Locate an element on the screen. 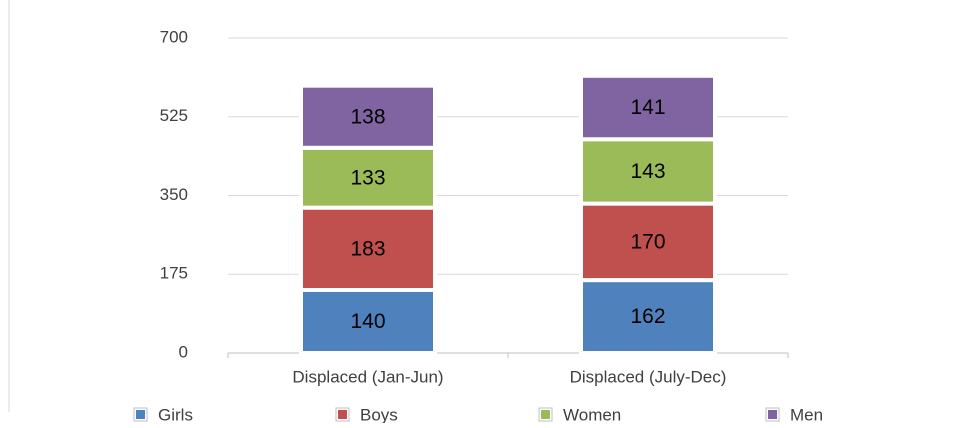  x-tick-label: Displaced (July-Dec) is located at coordinates (648, 376).